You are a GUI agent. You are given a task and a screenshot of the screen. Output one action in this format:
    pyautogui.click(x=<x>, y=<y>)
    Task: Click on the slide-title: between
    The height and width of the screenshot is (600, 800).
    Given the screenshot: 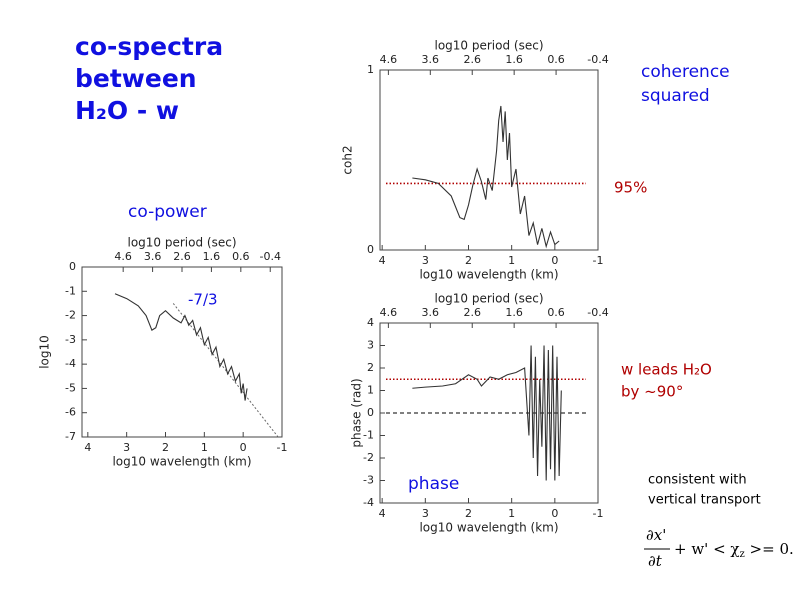 What is the action you would take?
    pyautogui.click(x=136, y=78)
    